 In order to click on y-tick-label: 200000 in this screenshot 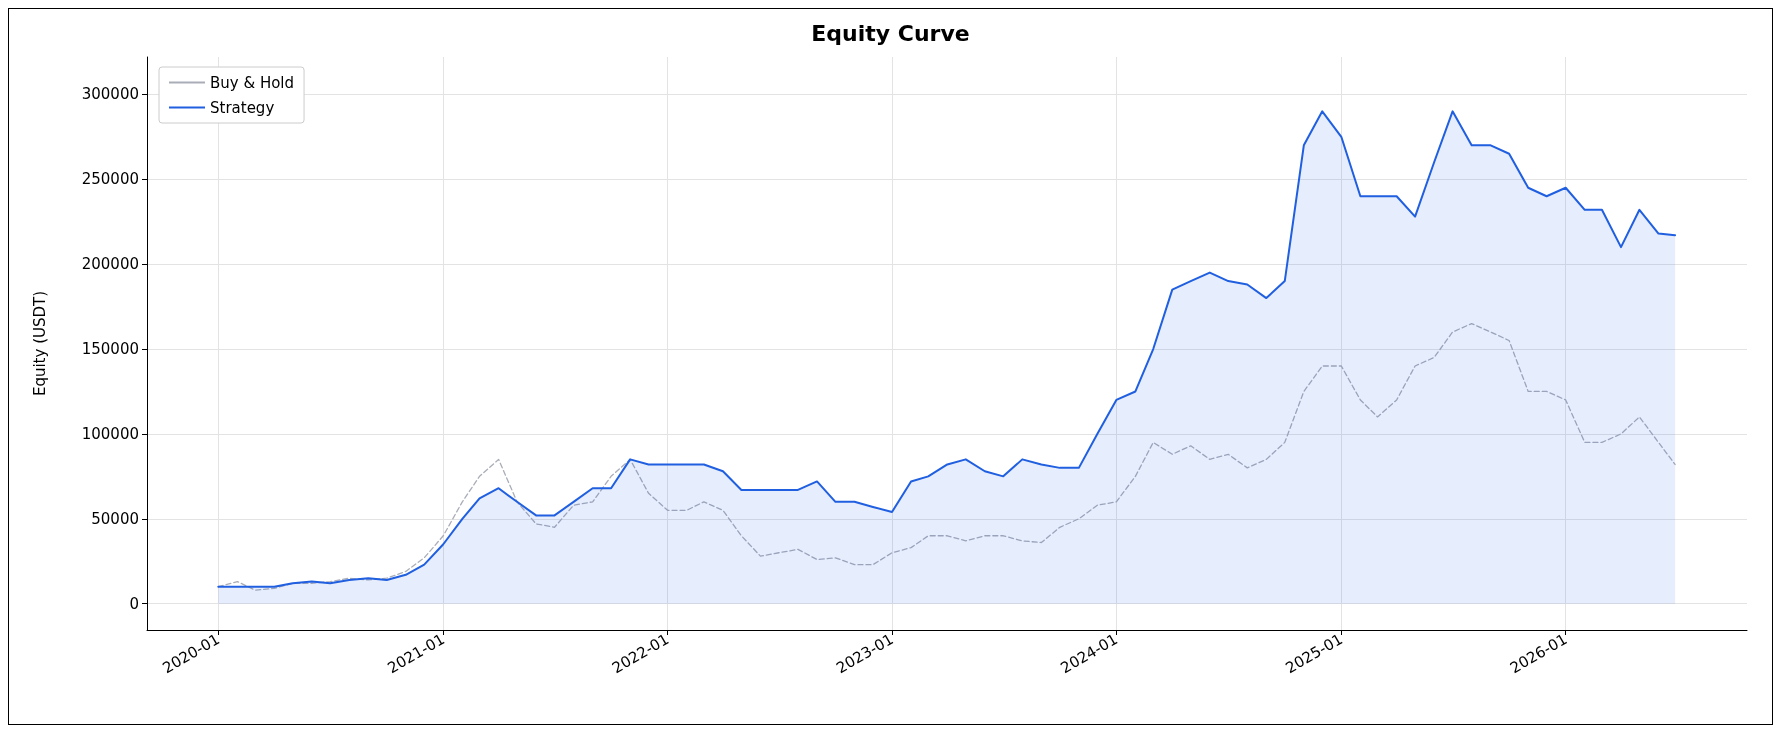, I will do `click(110, 264)`.